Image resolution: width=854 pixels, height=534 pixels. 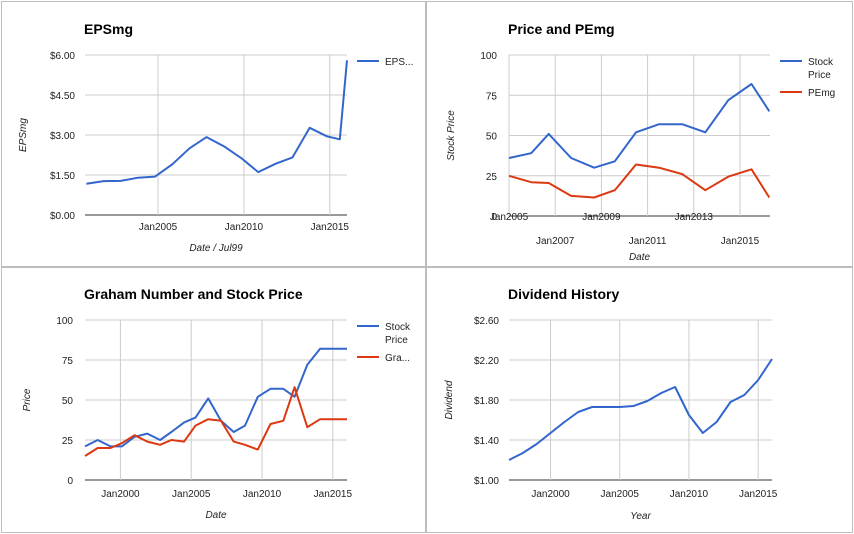 What do you see at coordinates (694, 217) in the screenshot?
I see `x-tick-label: Jan2013` at bounding box center [694, 217].